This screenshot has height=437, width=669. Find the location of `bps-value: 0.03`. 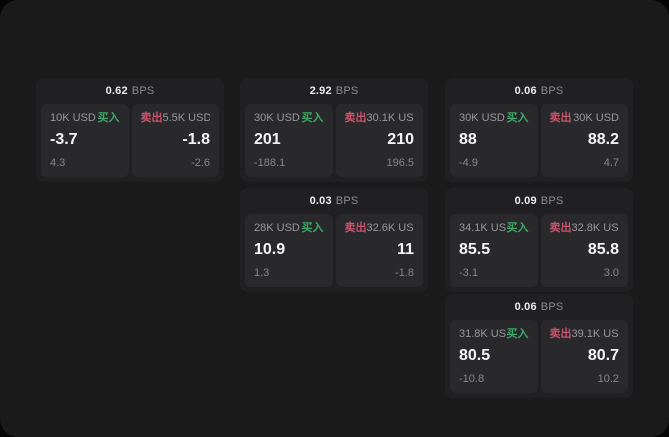

bps-value: 0.03 is located at coordinates (320, 201).